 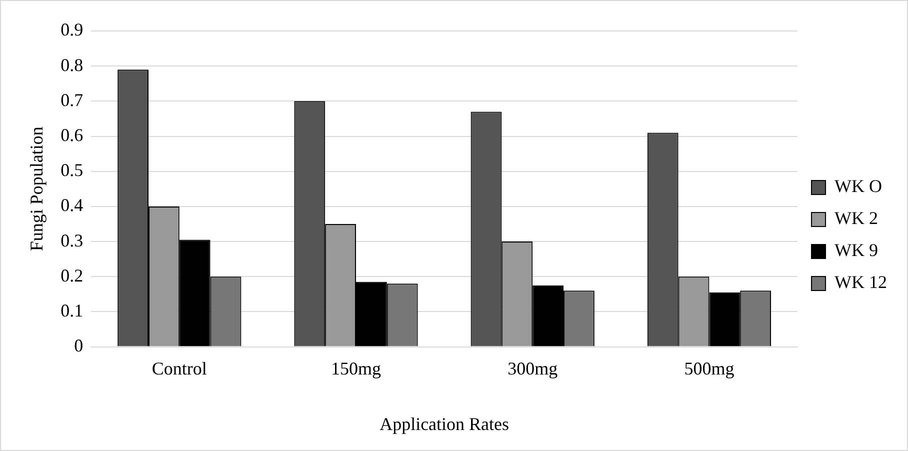 What do you see at coordinates (709, 368) in the screenshot?
I see `x-tick-label: 500mg` at bounding box center [709, 368].